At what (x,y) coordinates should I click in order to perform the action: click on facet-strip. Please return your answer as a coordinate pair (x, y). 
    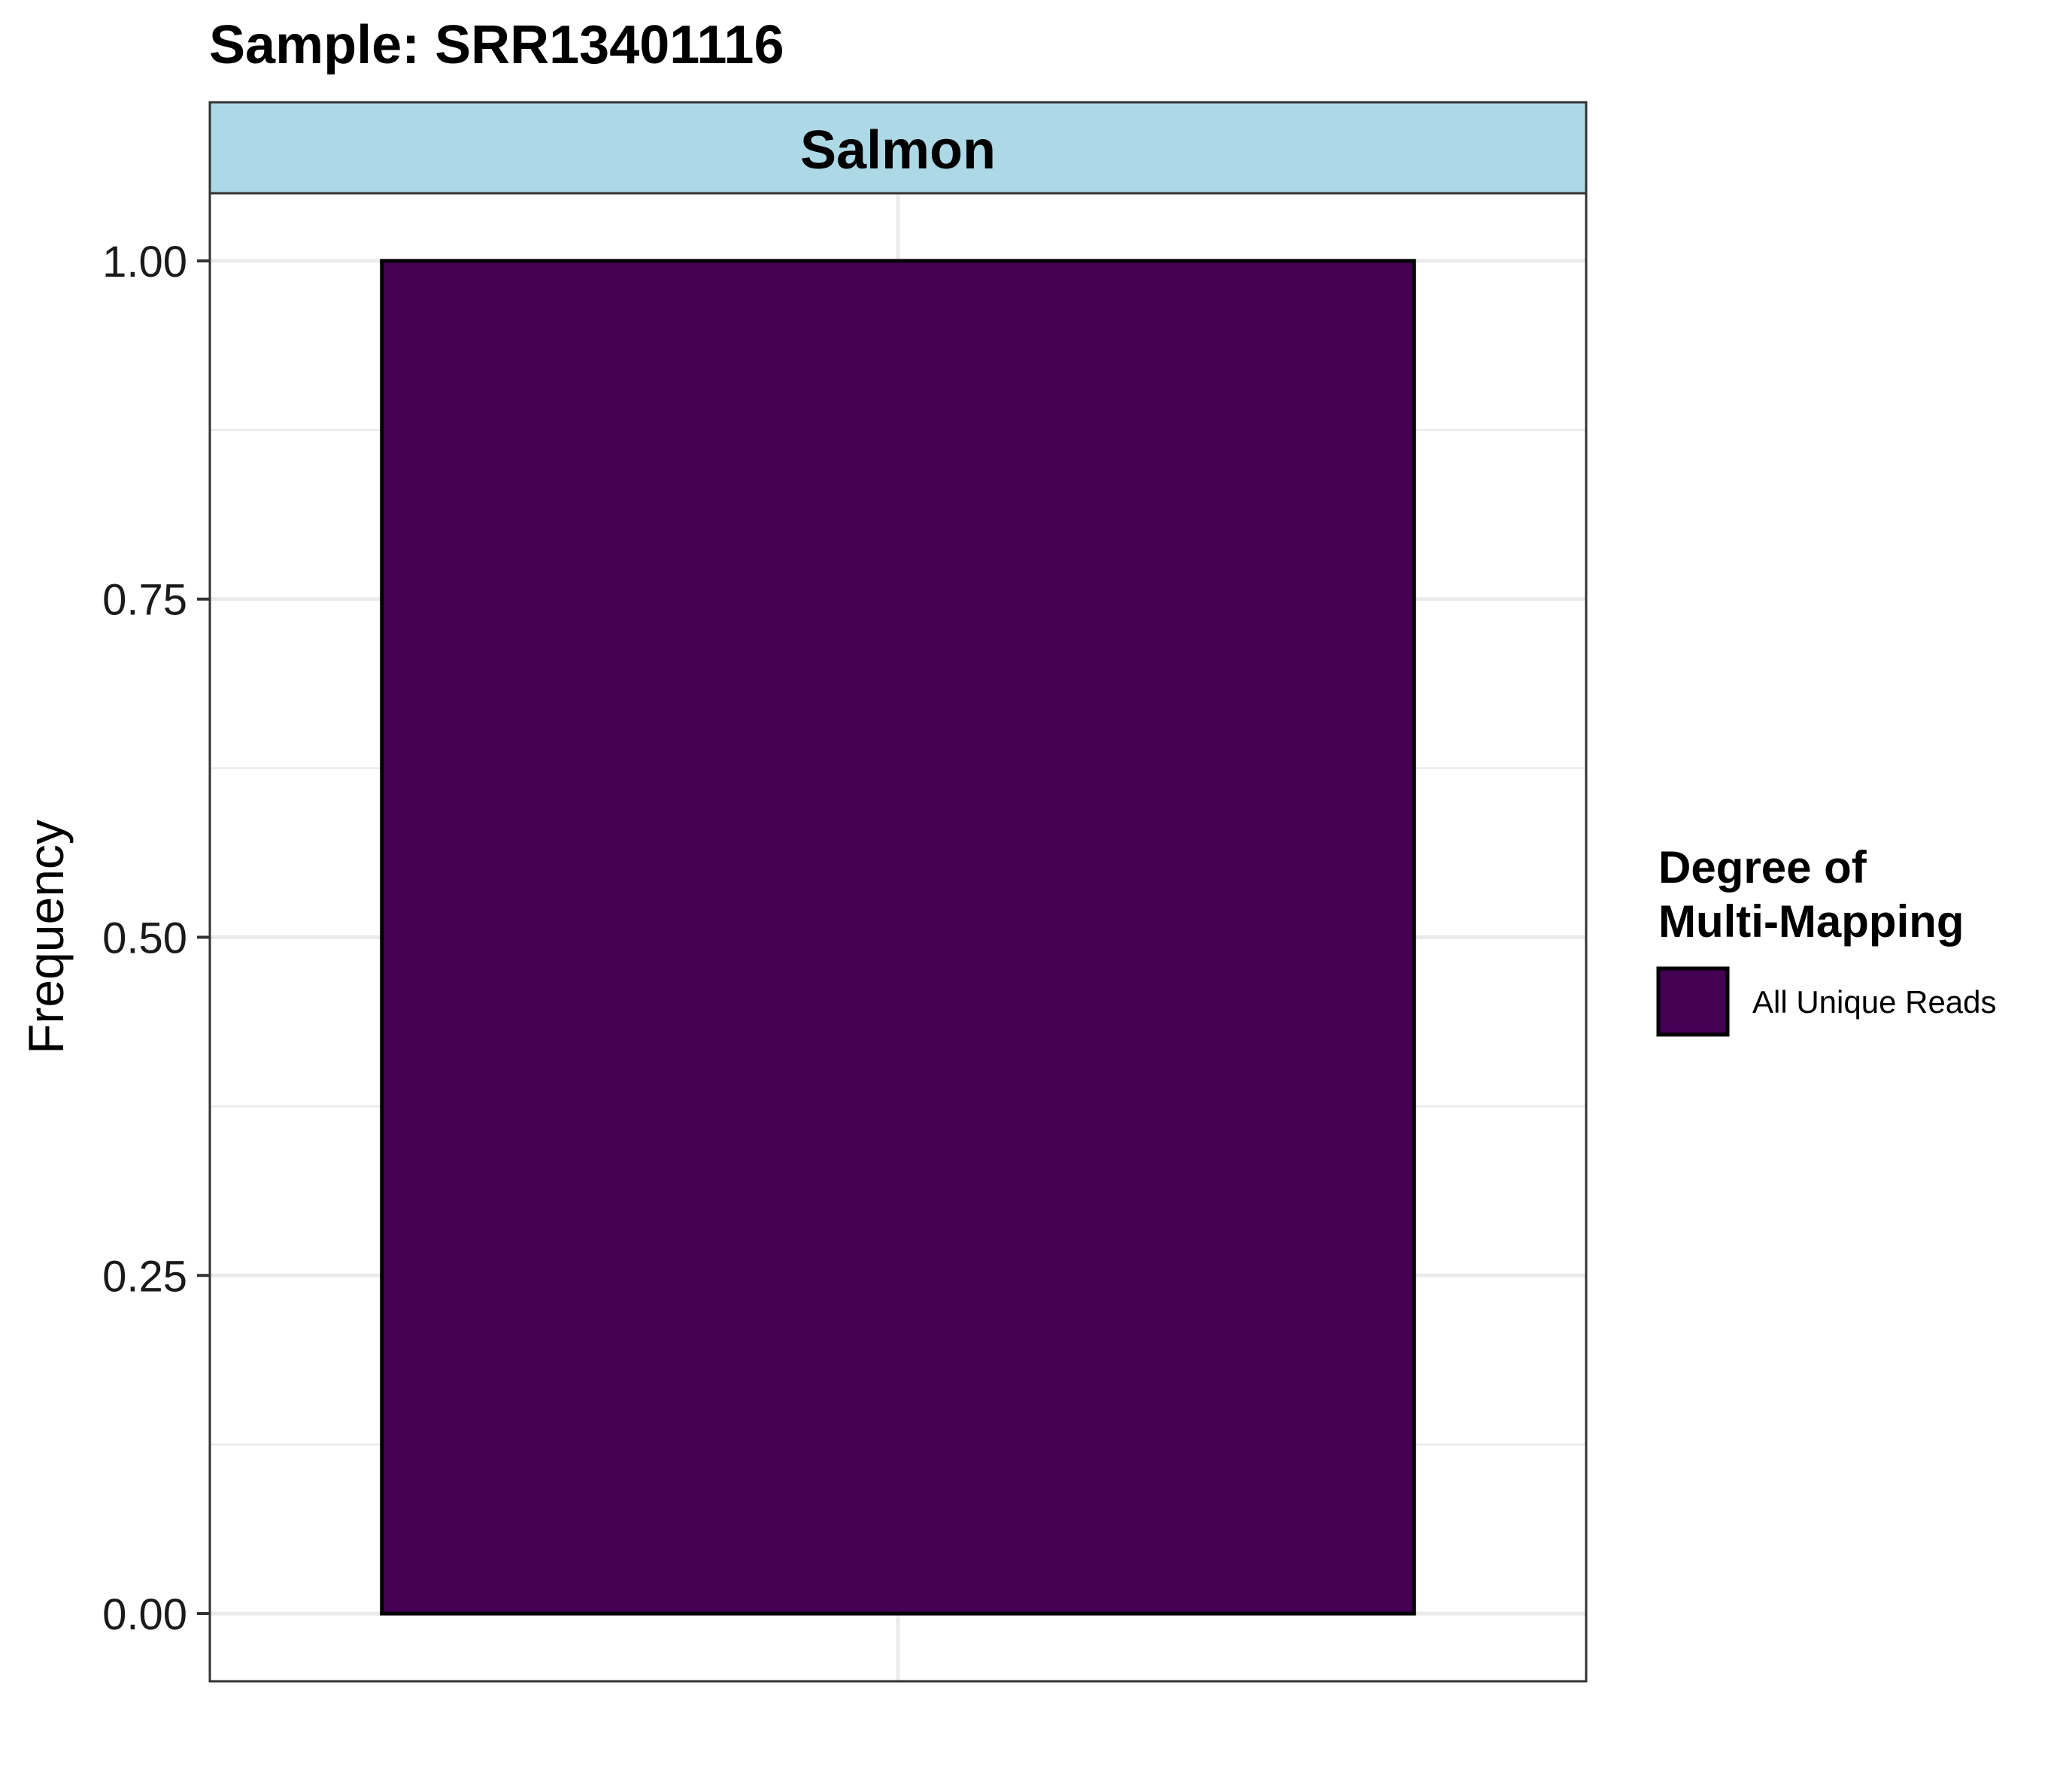
    Looking at the image, I should click on (898, 148).